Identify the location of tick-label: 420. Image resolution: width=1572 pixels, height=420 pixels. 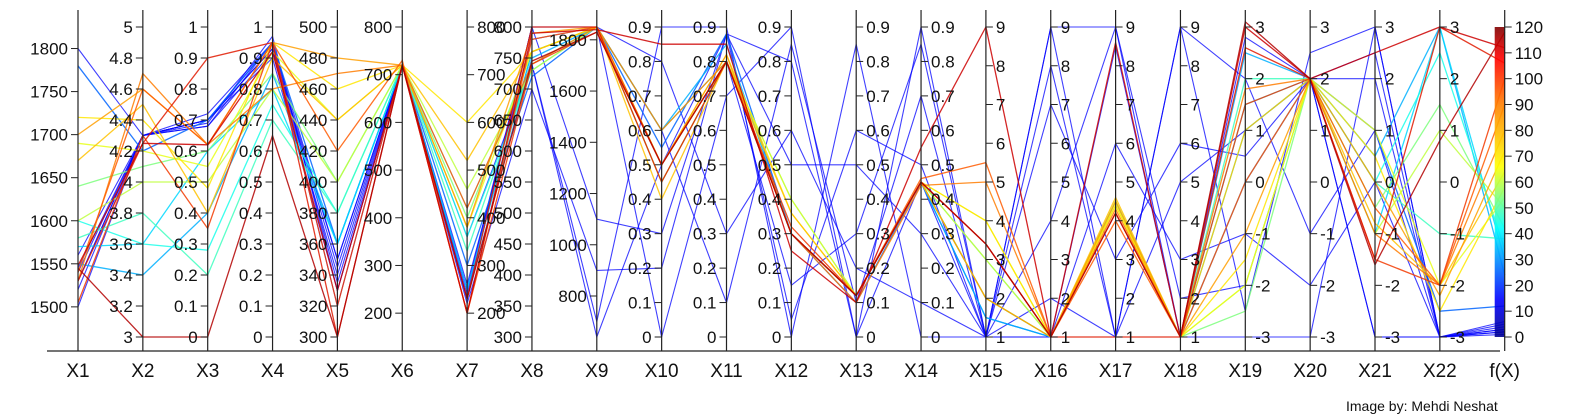
(313, 151).